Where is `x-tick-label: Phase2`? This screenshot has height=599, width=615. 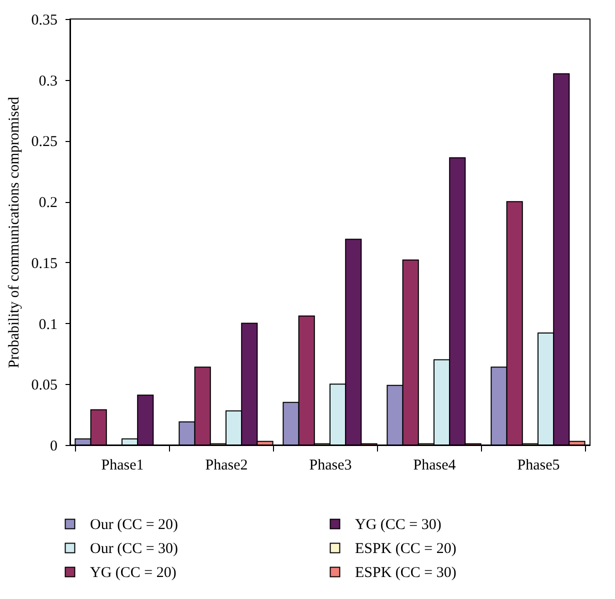 x-tick-label: Phase2 is located at coordinates (226, 466).